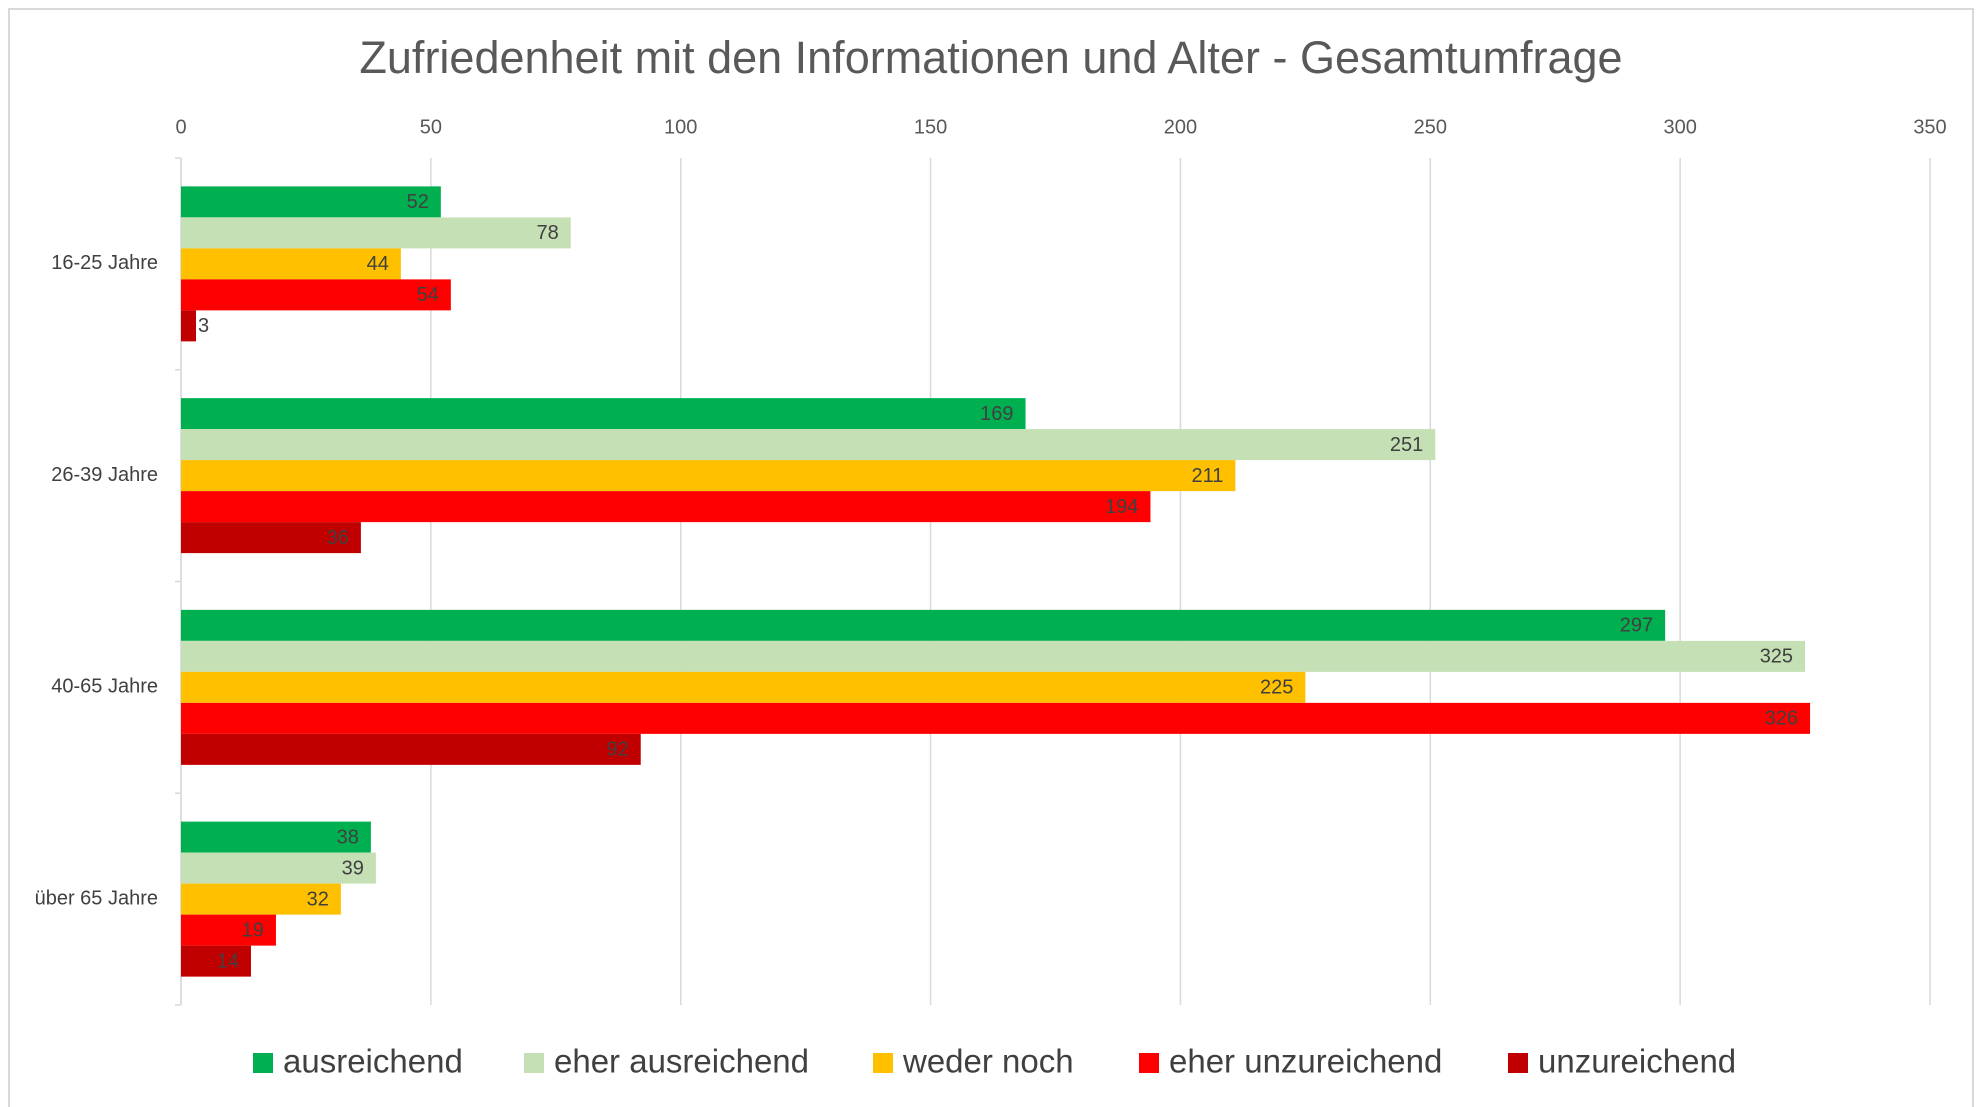 The width and height of the screenshot is (1982, 1107). What do you see at coordinates (378, 264) in the screenshot?
I see `data-label: 44` at bounding box center [378, 264].